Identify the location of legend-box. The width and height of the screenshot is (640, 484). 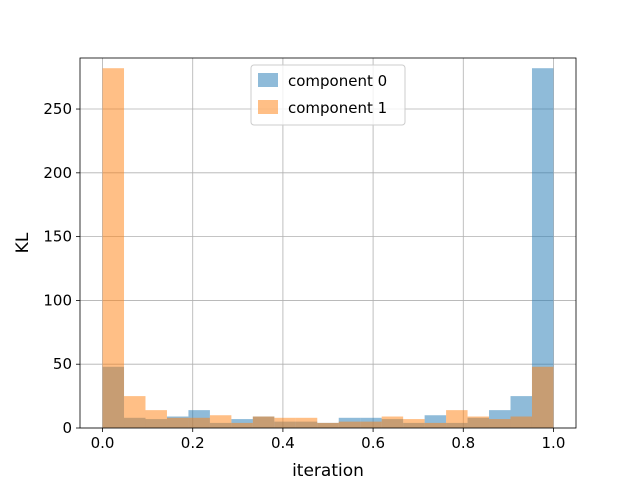
(328, 95).